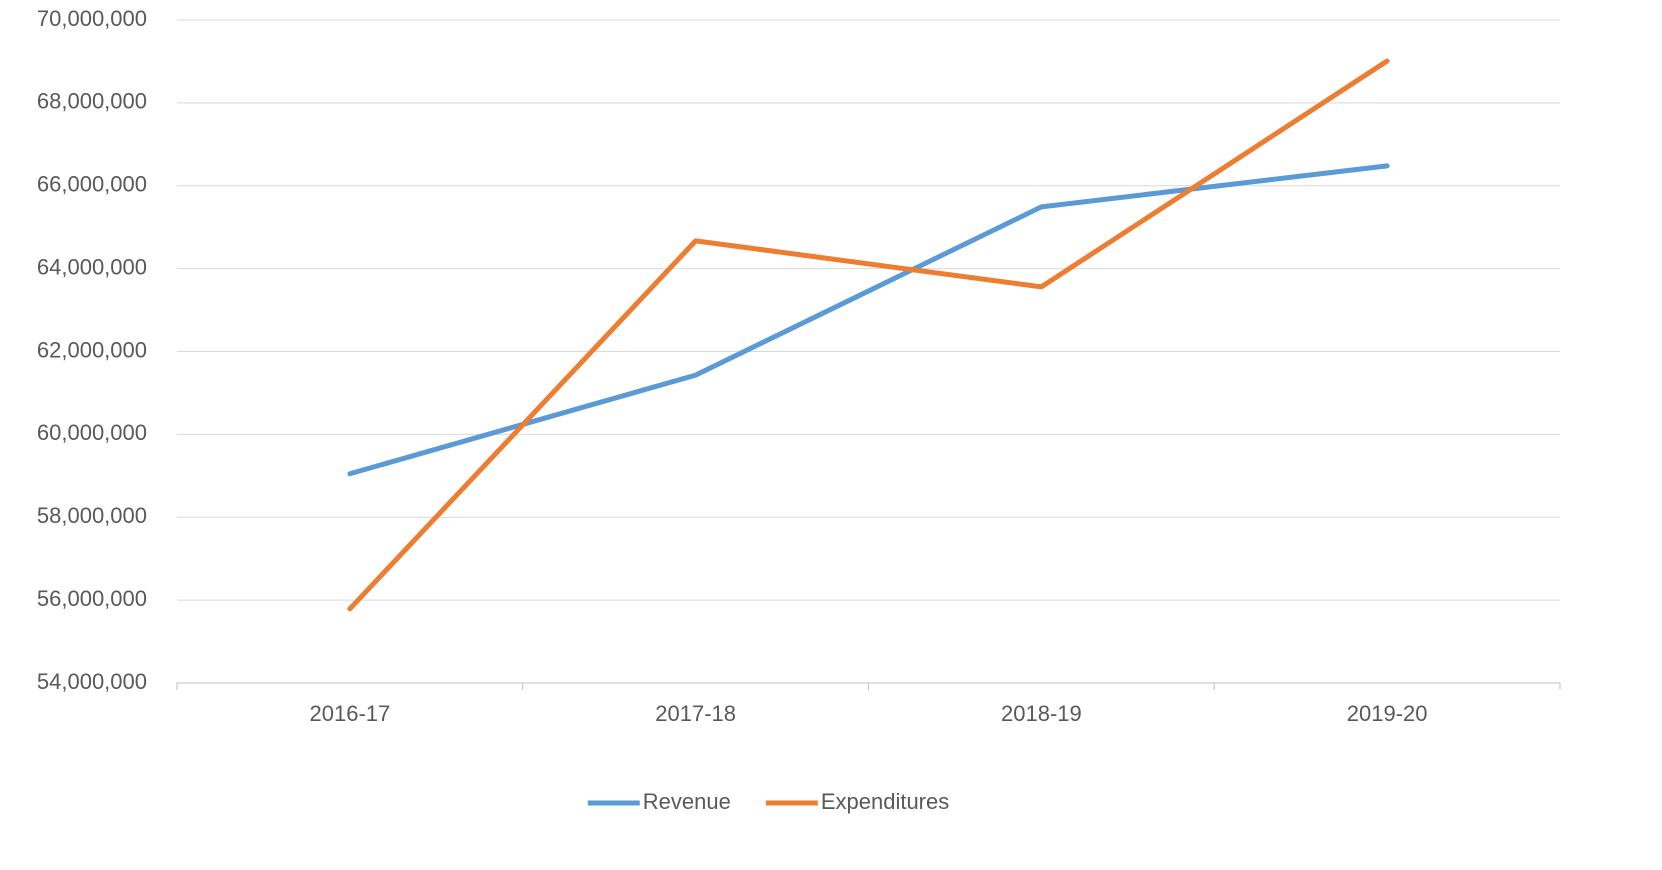 The width and height of the screenshot is (1662, 870). What do you see at coordinates (92, 515) in the screenshot?
I see `y-tick-label: 58,000,000` at bounding box center [92, 515].